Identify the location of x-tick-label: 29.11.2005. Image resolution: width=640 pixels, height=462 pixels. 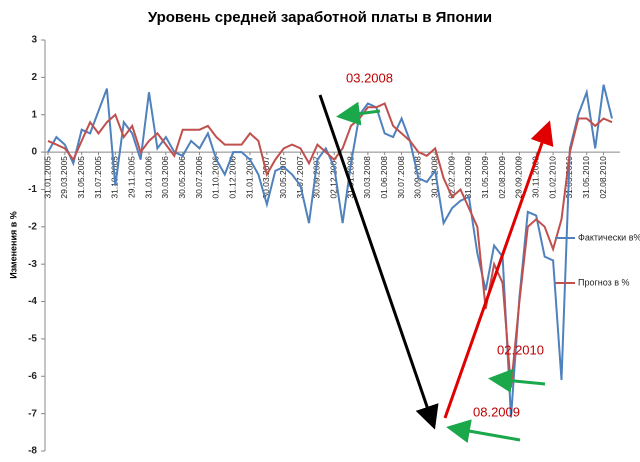
(131, 177).